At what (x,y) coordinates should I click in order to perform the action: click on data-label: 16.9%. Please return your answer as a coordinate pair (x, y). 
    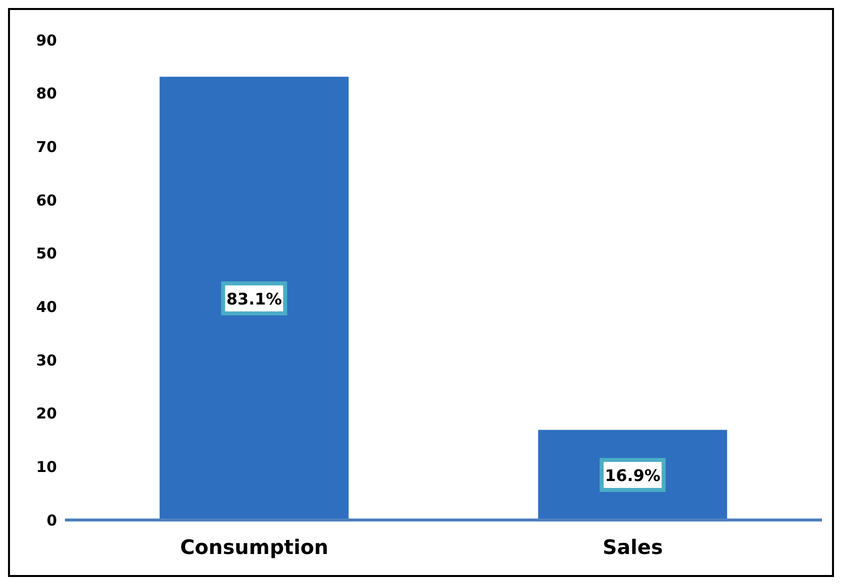
    Looking at the image, I should click on (632, 475).